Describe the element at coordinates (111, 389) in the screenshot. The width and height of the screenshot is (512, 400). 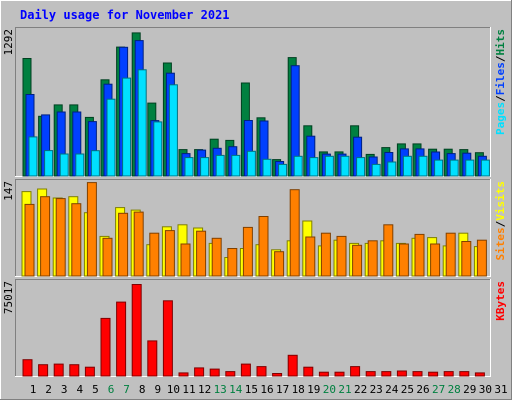
I see `x-tick-label: 6` at that location.